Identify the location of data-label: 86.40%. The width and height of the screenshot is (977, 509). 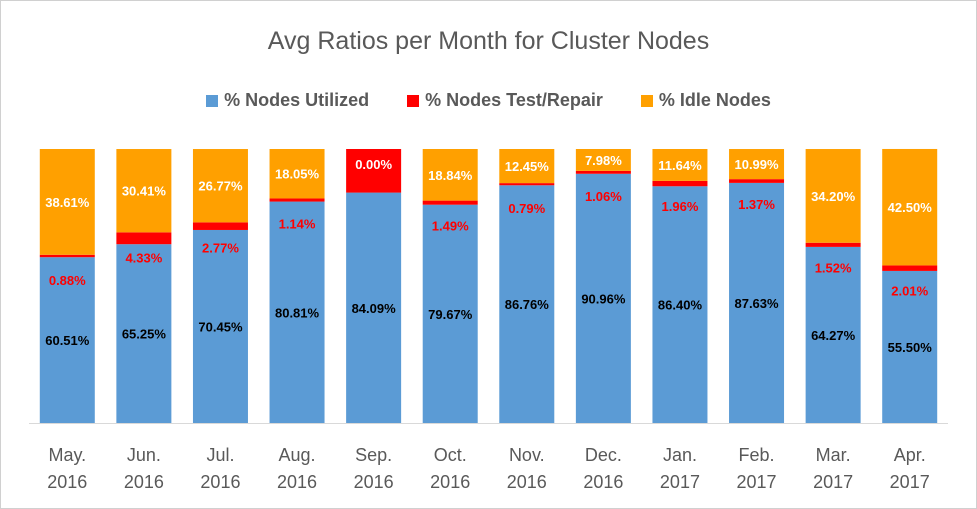
(680, 305).